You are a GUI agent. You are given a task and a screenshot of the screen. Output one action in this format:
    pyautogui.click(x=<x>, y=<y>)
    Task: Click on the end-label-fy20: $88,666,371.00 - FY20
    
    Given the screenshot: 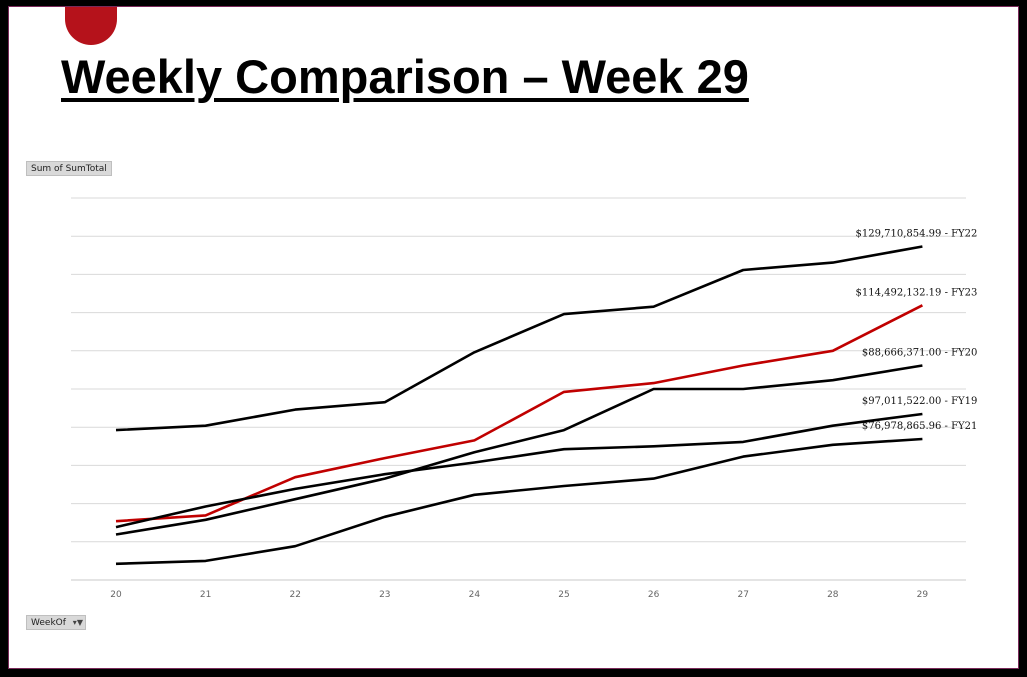 What is the action you would take?
    pyautogui.click(x=920, y=352)
    